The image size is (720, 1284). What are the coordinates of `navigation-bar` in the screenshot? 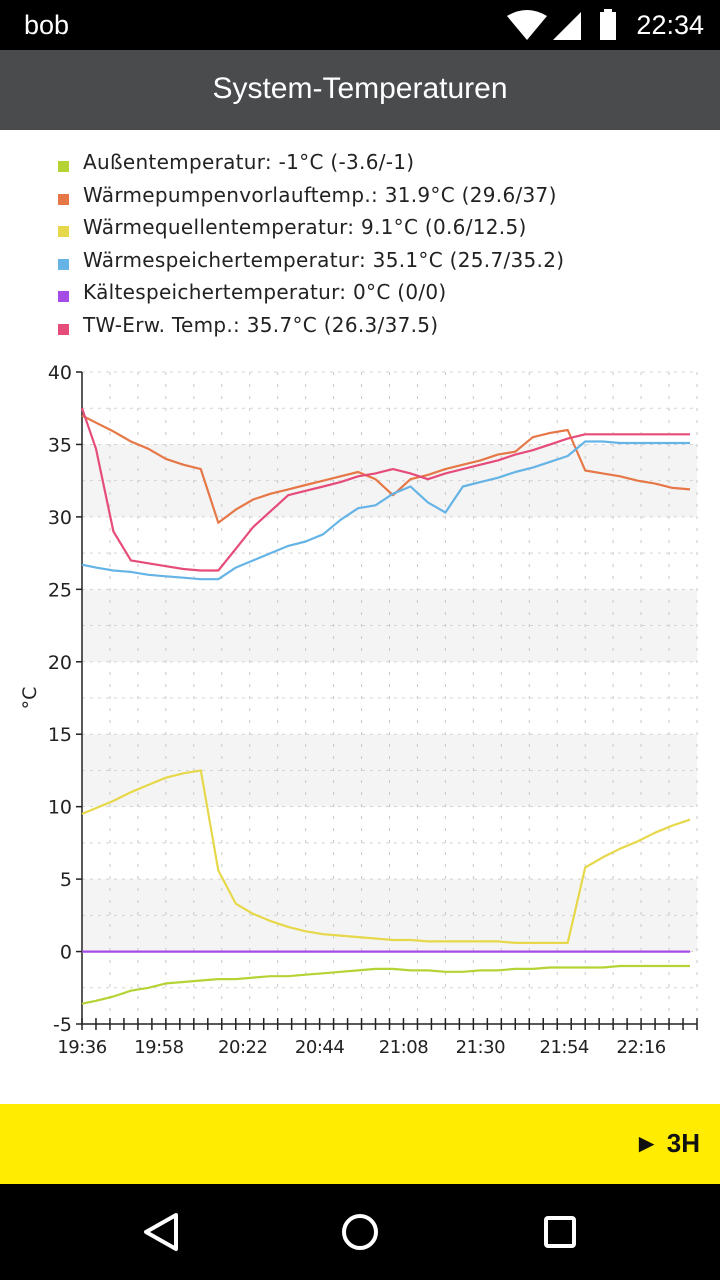 It's located at (360, 1232).